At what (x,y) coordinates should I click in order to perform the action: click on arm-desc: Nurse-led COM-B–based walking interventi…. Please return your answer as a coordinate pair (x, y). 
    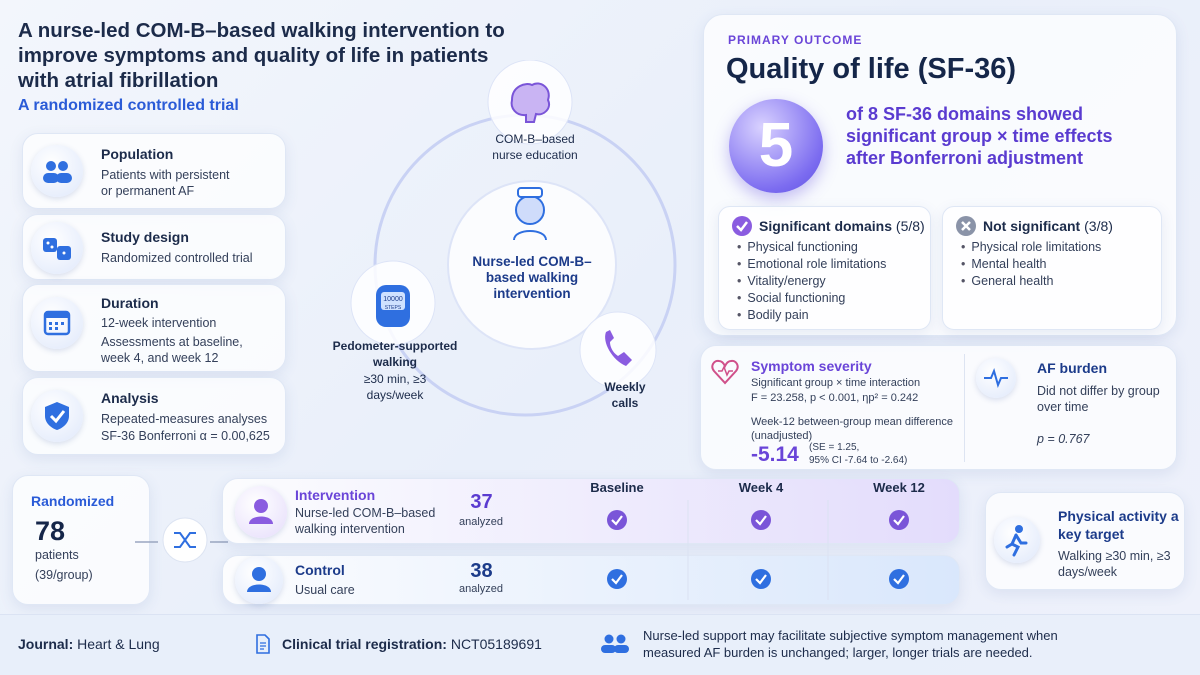
    Looking at the image, I should click on (365, 521).